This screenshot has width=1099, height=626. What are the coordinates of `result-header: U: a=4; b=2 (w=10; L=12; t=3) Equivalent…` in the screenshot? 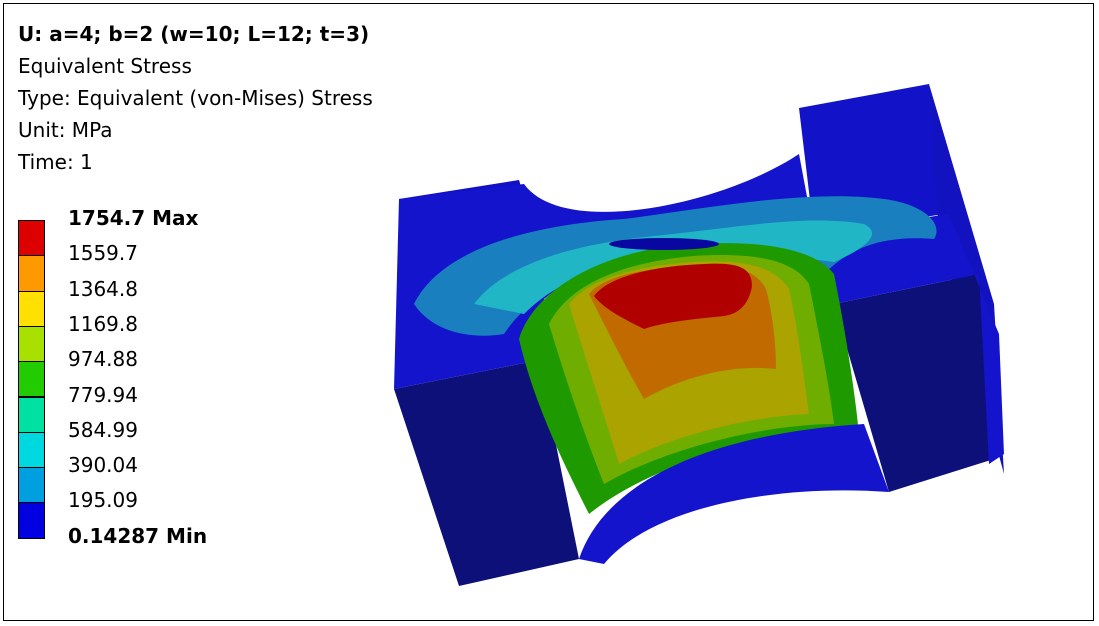 It's located at (195, 98).